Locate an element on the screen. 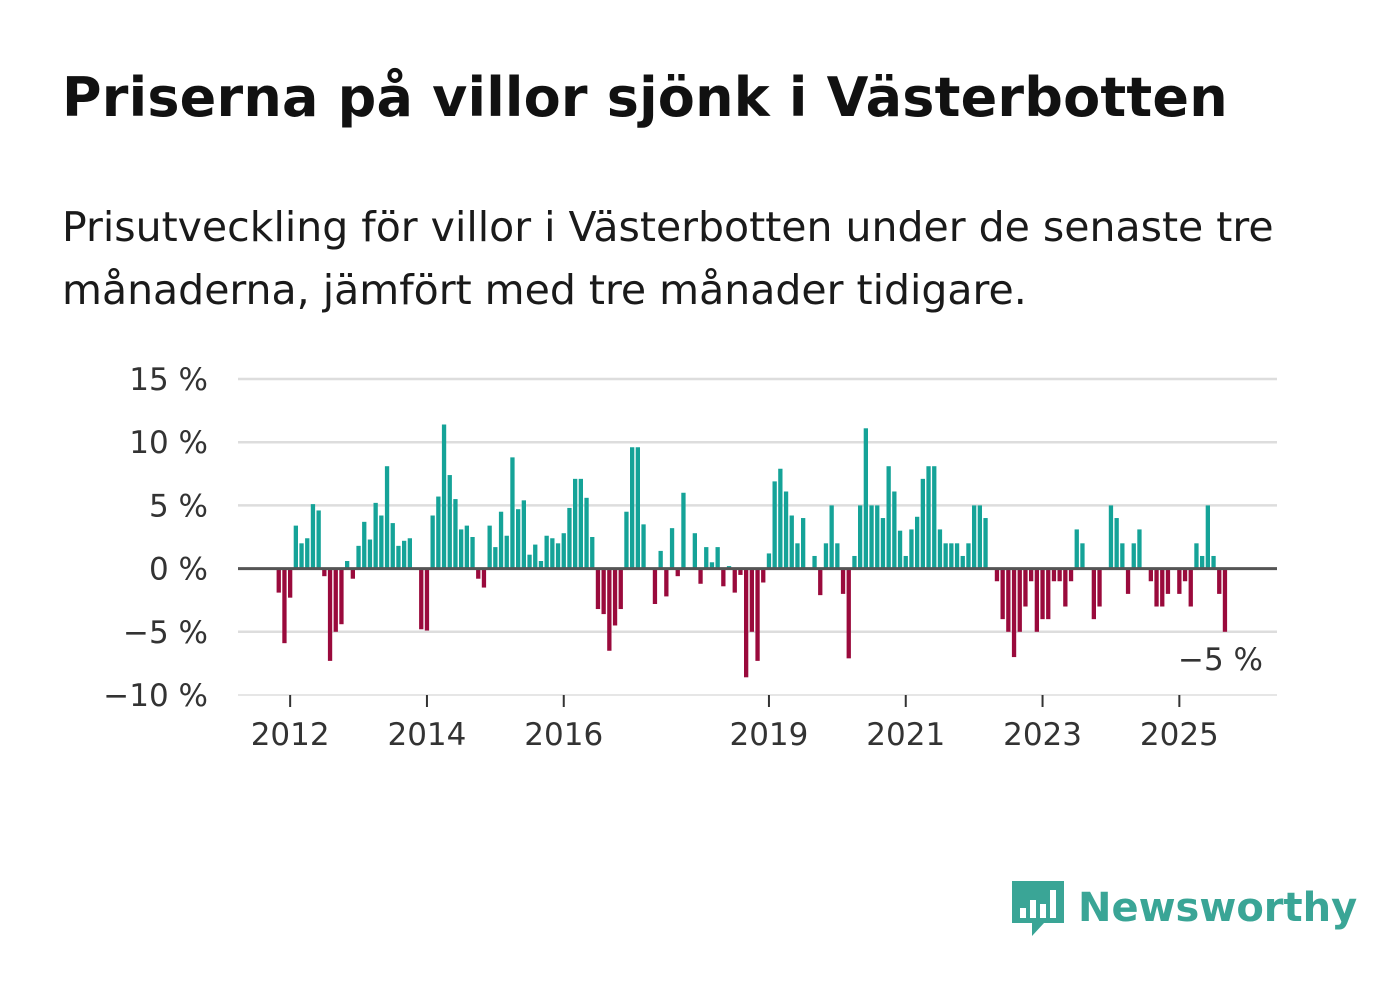 This screenshot has width=1382, height=999. y-tick-label: −10 % is located at coordinates (155, 696).